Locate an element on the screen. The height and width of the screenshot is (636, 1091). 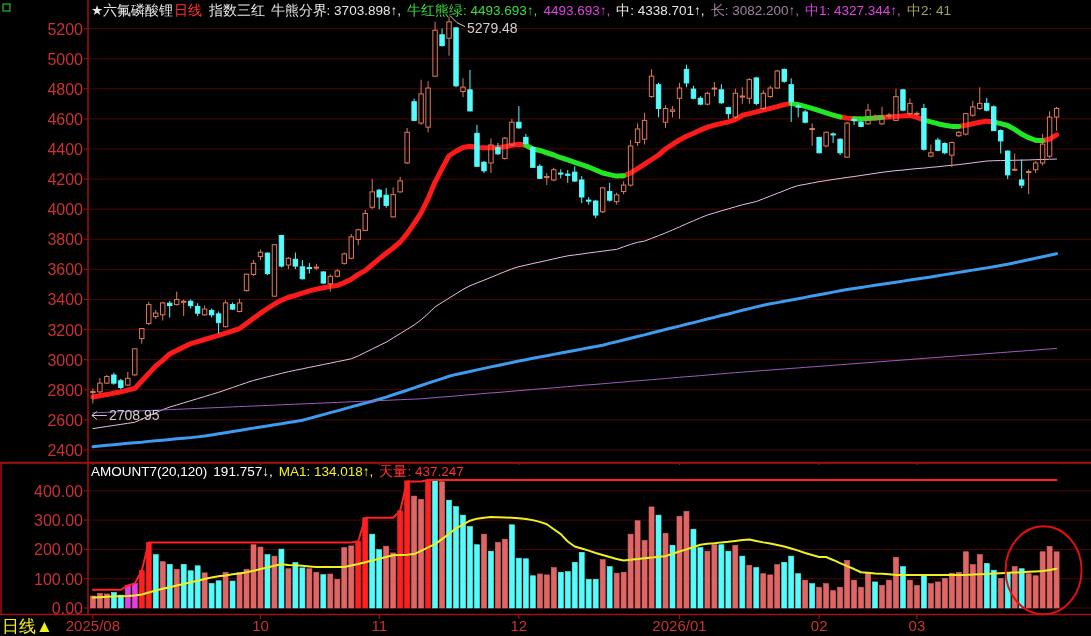
annotation: 长: 3082.200↑, is located at coordinates (754, 10).